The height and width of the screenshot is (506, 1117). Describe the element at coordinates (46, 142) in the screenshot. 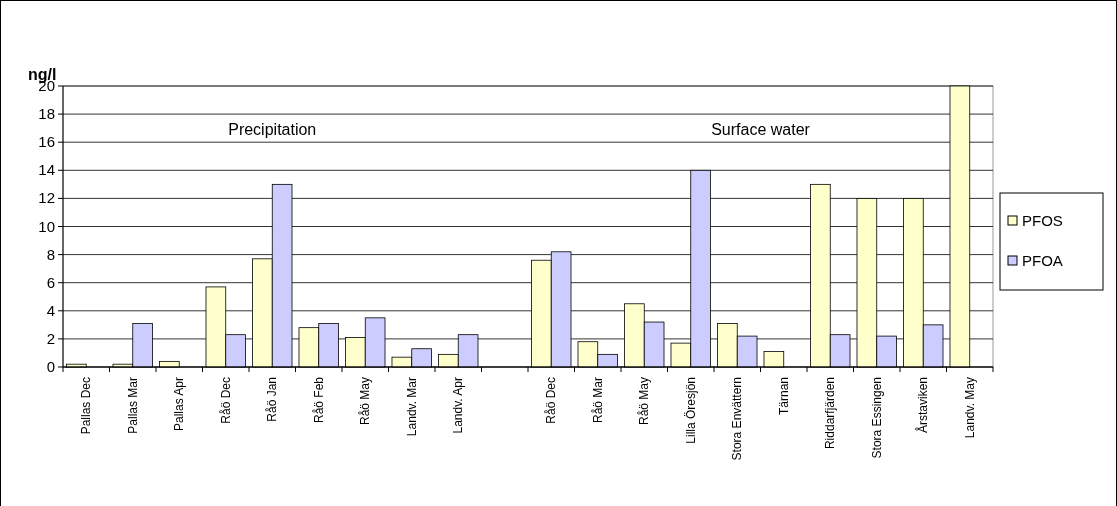

I see `y-tick-label: 16` at that location.